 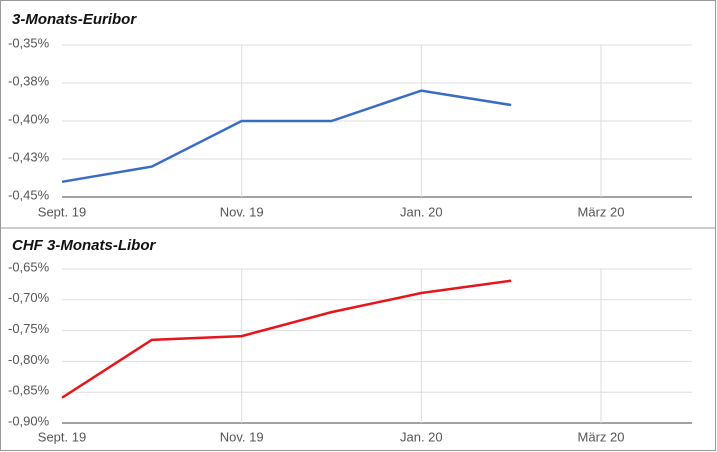 What do you see at coordinates (29, 194) in the screenshot?
I see `y-tick-label: -0,45%` at bounding box center [29, 194].